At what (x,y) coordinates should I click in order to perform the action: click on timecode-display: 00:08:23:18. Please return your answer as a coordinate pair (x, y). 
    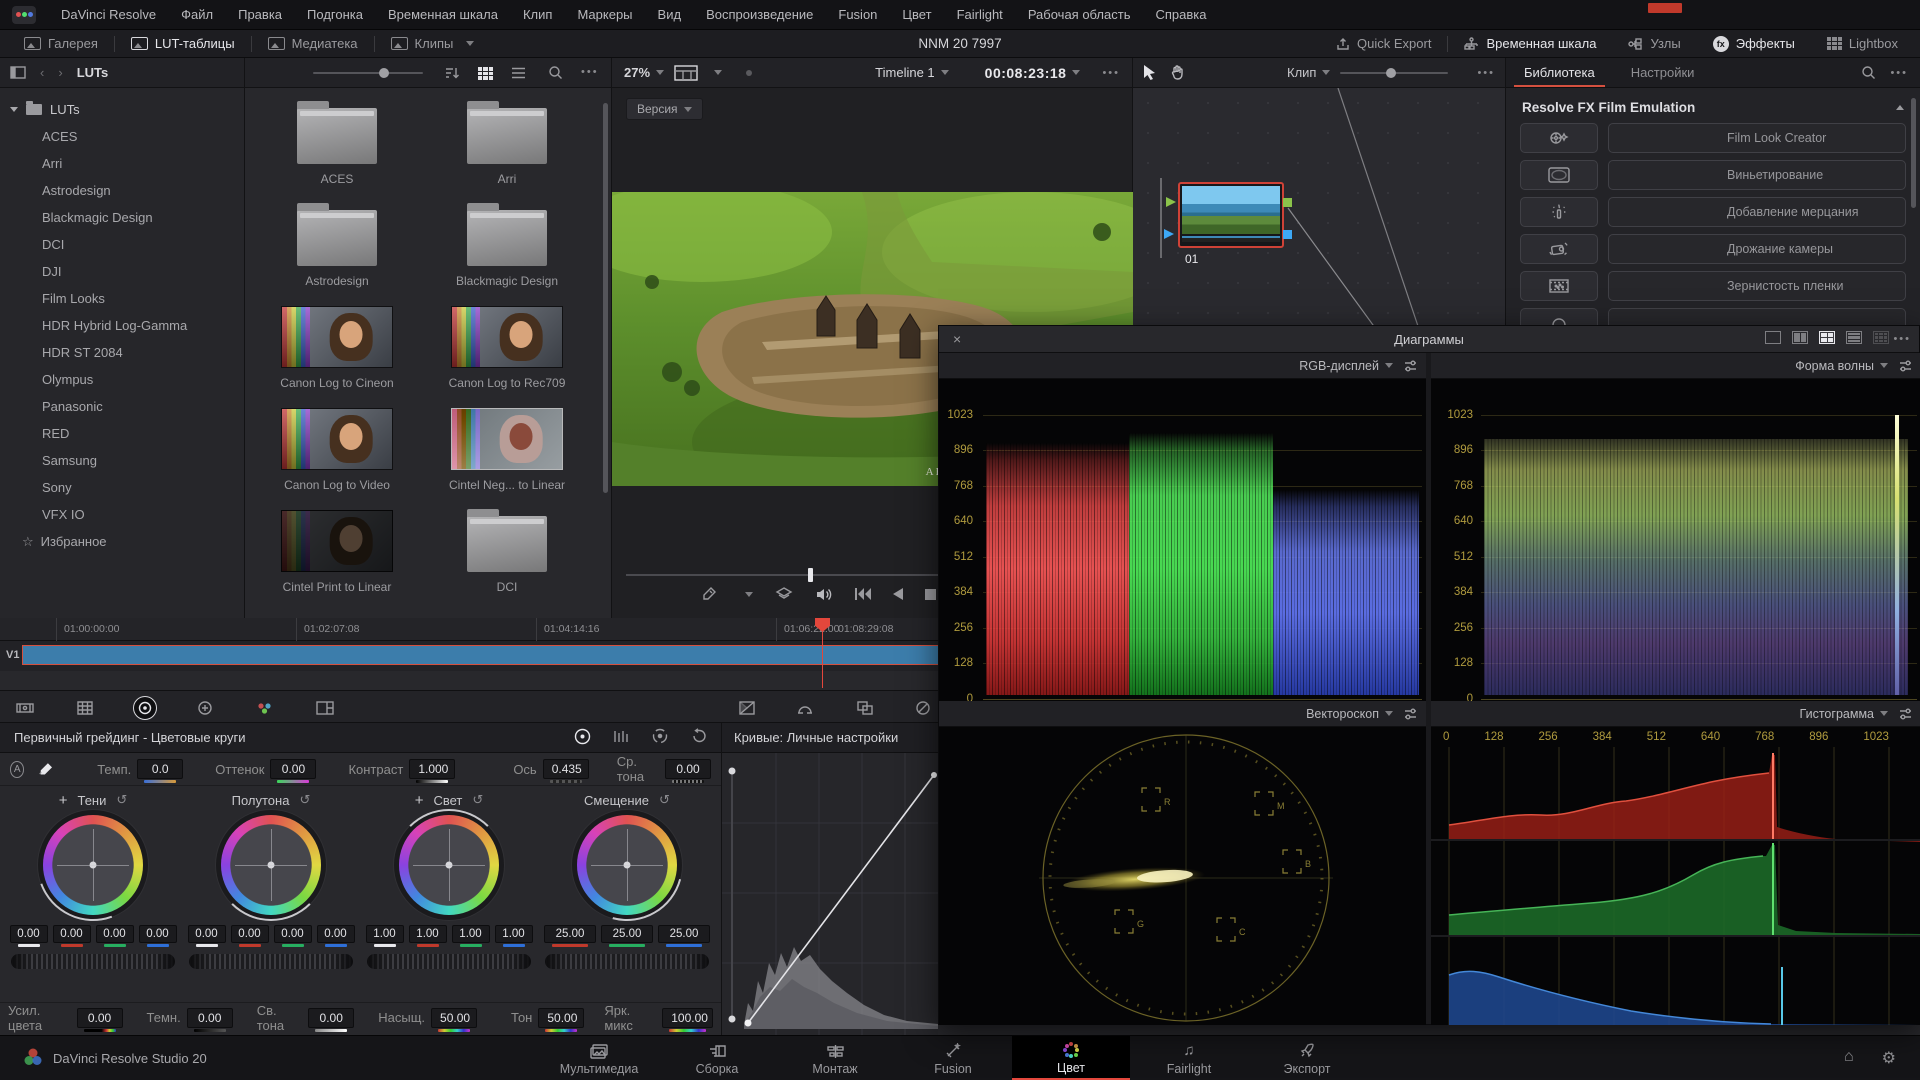
    Looking at the image, I should click on (1033, 73).